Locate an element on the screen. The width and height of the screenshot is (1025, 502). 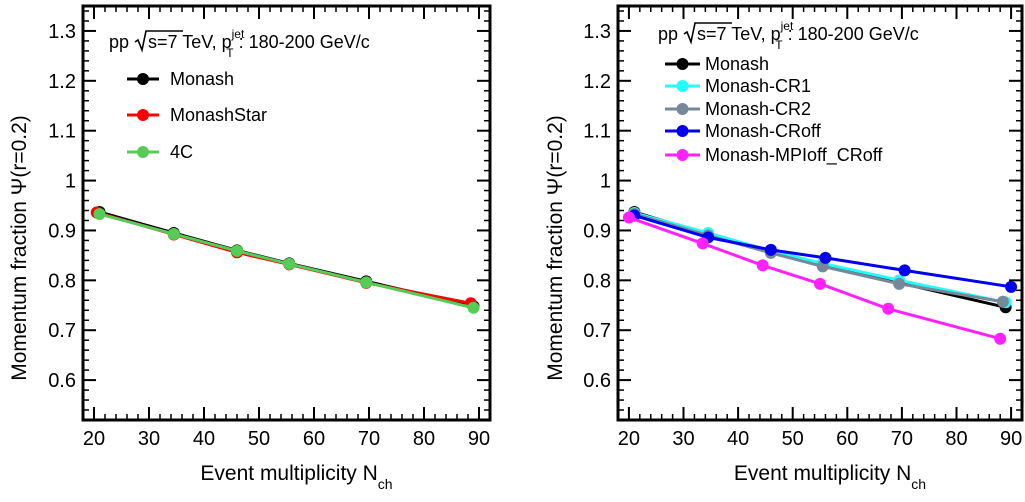
legend-label: Monash-MPIoff_CRoff is located at coordinates (794, 155).